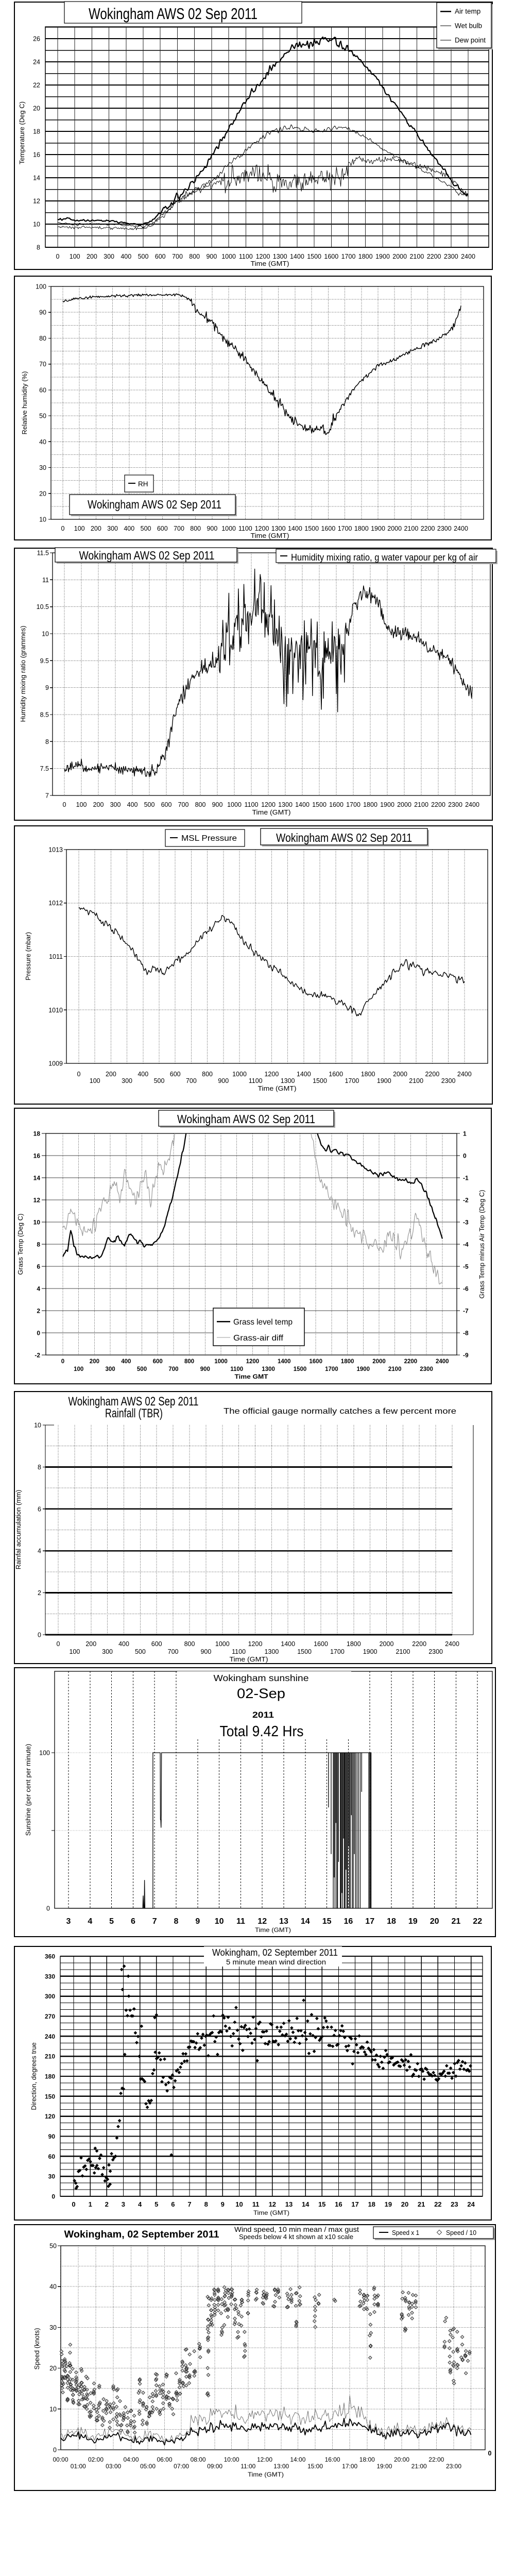 The width and height of the screenshot is (515, 2576). I want to click on svg-text: 8, so click(38, 247).